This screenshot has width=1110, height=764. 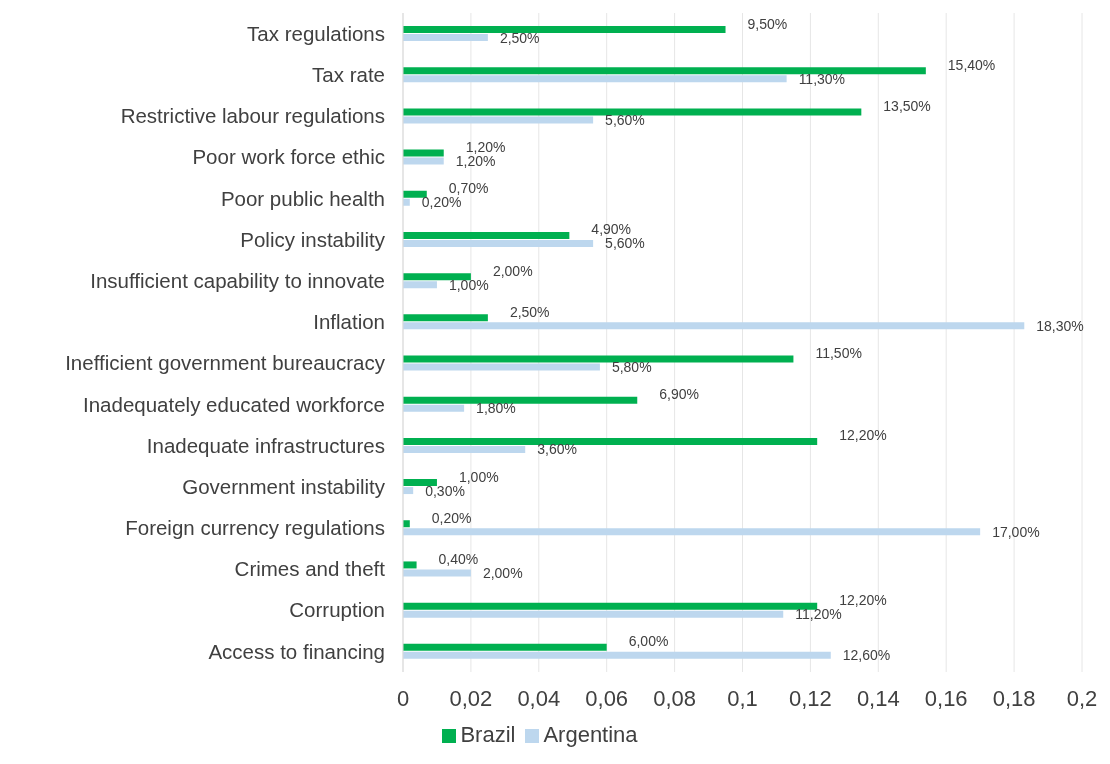 I want to click on data-label: 3,60%, so click(x=557, y=449).